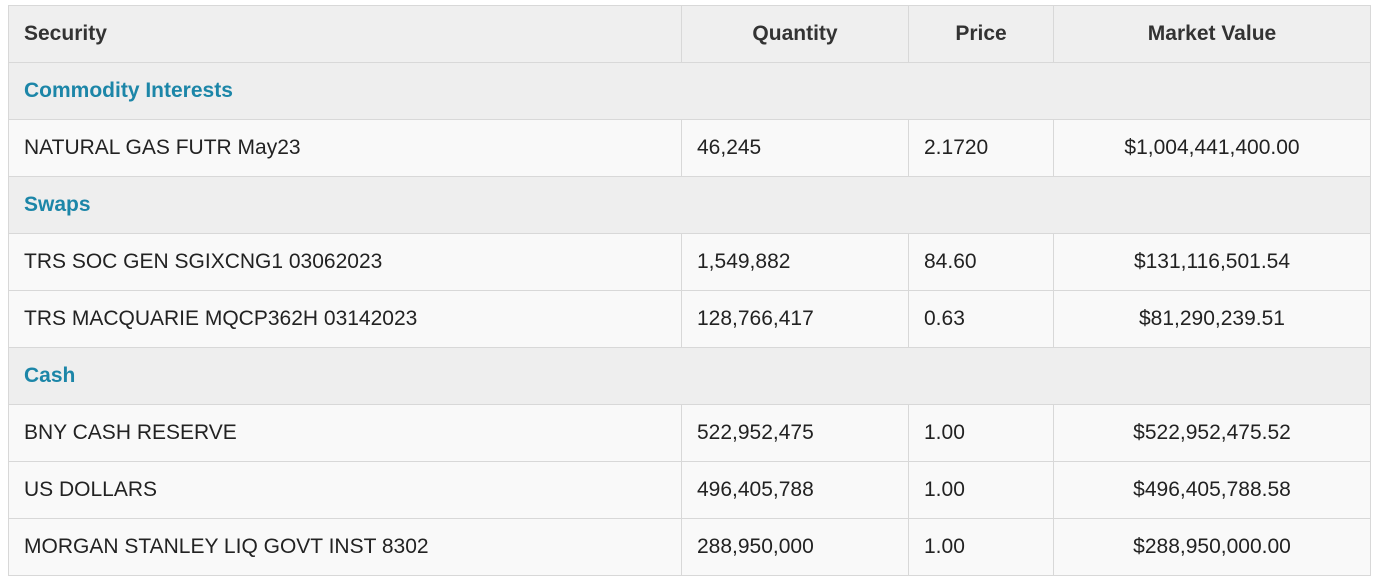 The height and width of the screenshot is (588, 1374). What do you see at coordinates (795, 262) in the screenshot?
I see `quantity-cell: 1,549,882` at bounding box center [795, 262].